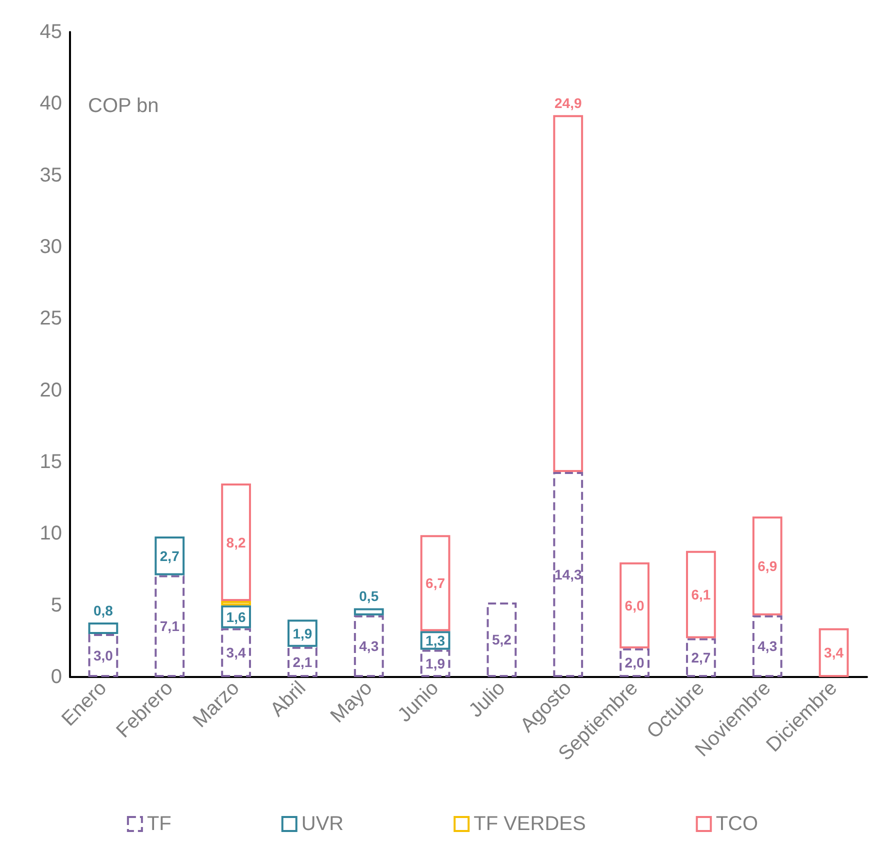 This screenshot has height=849, width=885. Describe the element at coordinates (487, 699) in the screenshot. I see `x-tick-label: Julio` at that location.